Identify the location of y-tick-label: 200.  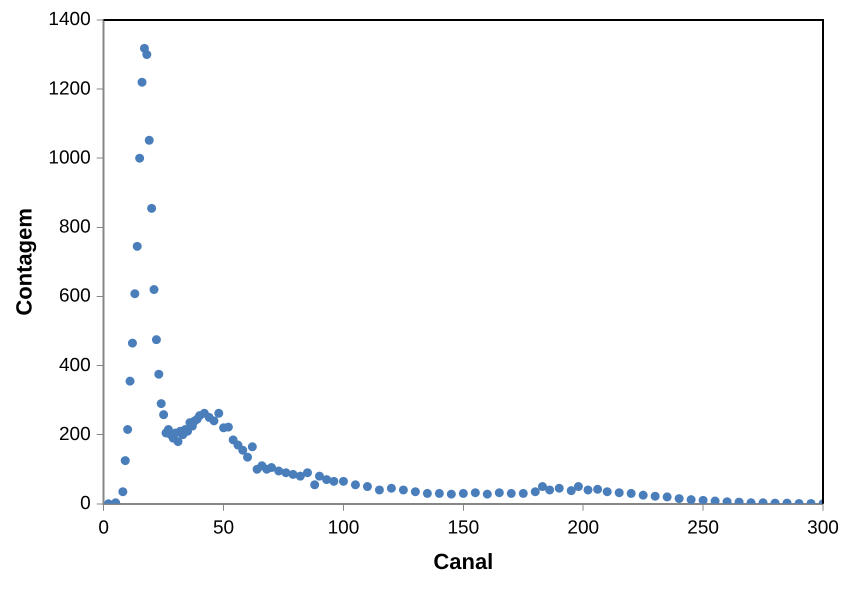
(74, 434).